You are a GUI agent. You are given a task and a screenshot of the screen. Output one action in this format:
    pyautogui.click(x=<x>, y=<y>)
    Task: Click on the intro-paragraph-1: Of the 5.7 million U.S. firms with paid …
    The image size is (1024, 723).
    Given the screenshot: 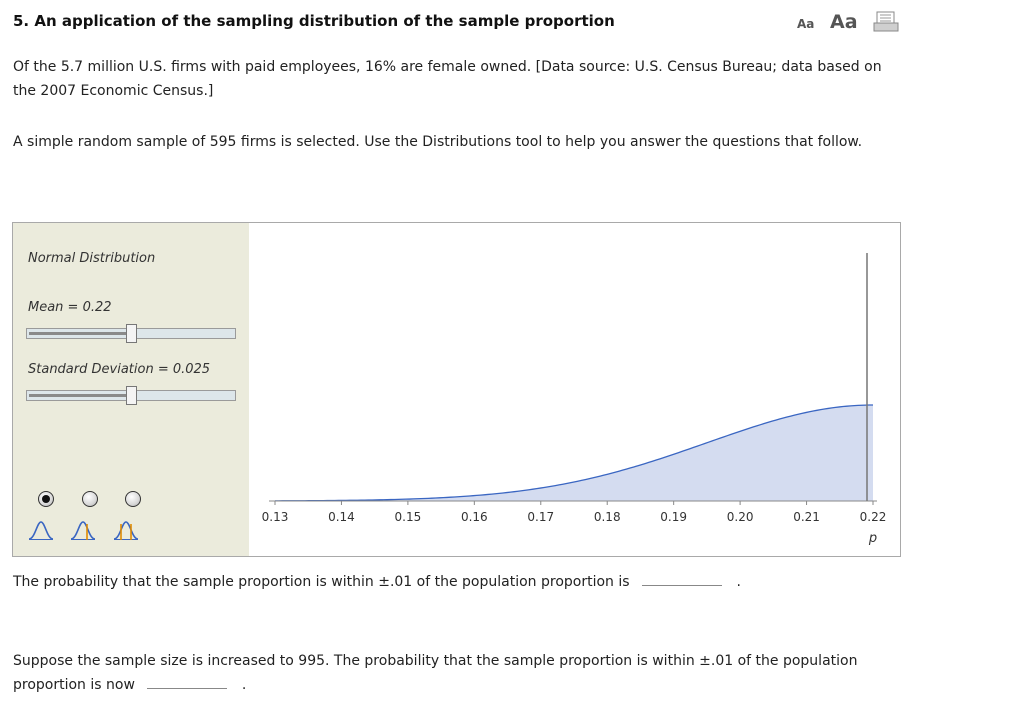 What is the action you would take?
    pyautogui.click(x=447, y=79)
    